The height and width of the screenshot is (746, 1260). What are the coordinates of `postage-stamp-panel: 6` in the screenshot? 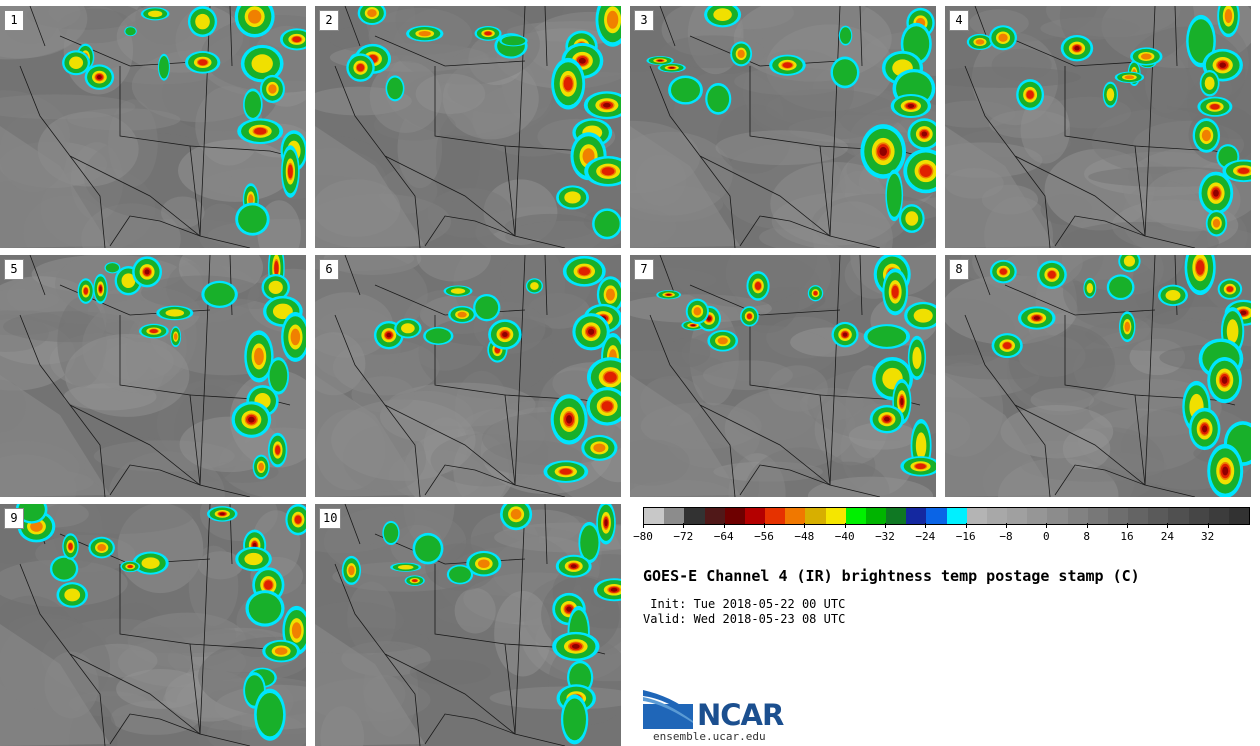 It's located at (468, 376).